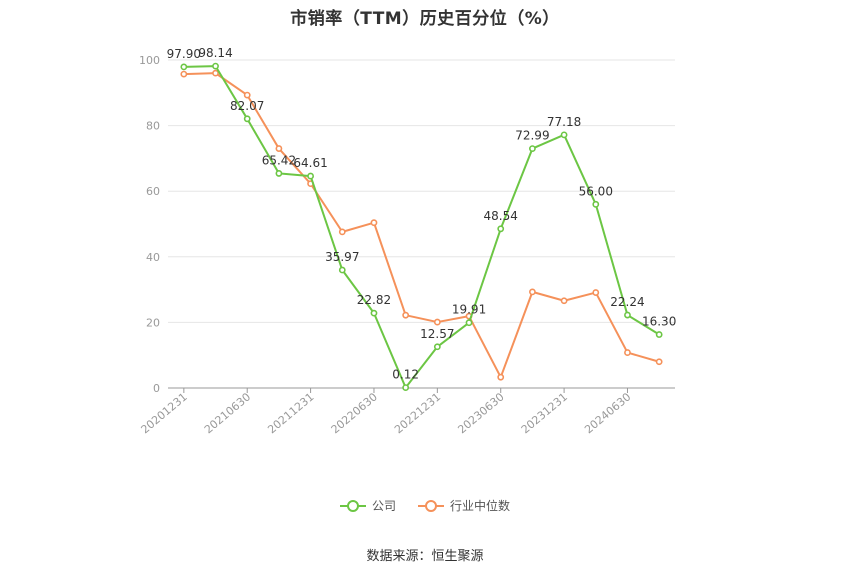  What do you see at coordinates (469, 310) in the screenshot?
I see `data-label: 19.91` at bounding box center [469, 310].